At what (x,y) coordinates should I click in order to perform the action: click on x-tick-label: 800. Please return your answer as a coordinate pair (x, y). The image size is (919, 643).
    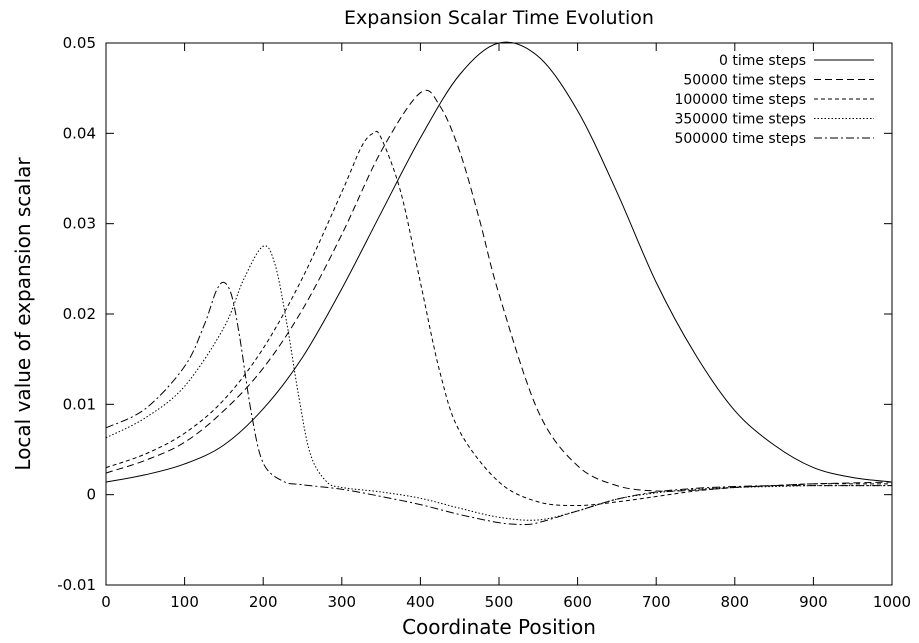
    Looking at the image, I should click on (734, 602).